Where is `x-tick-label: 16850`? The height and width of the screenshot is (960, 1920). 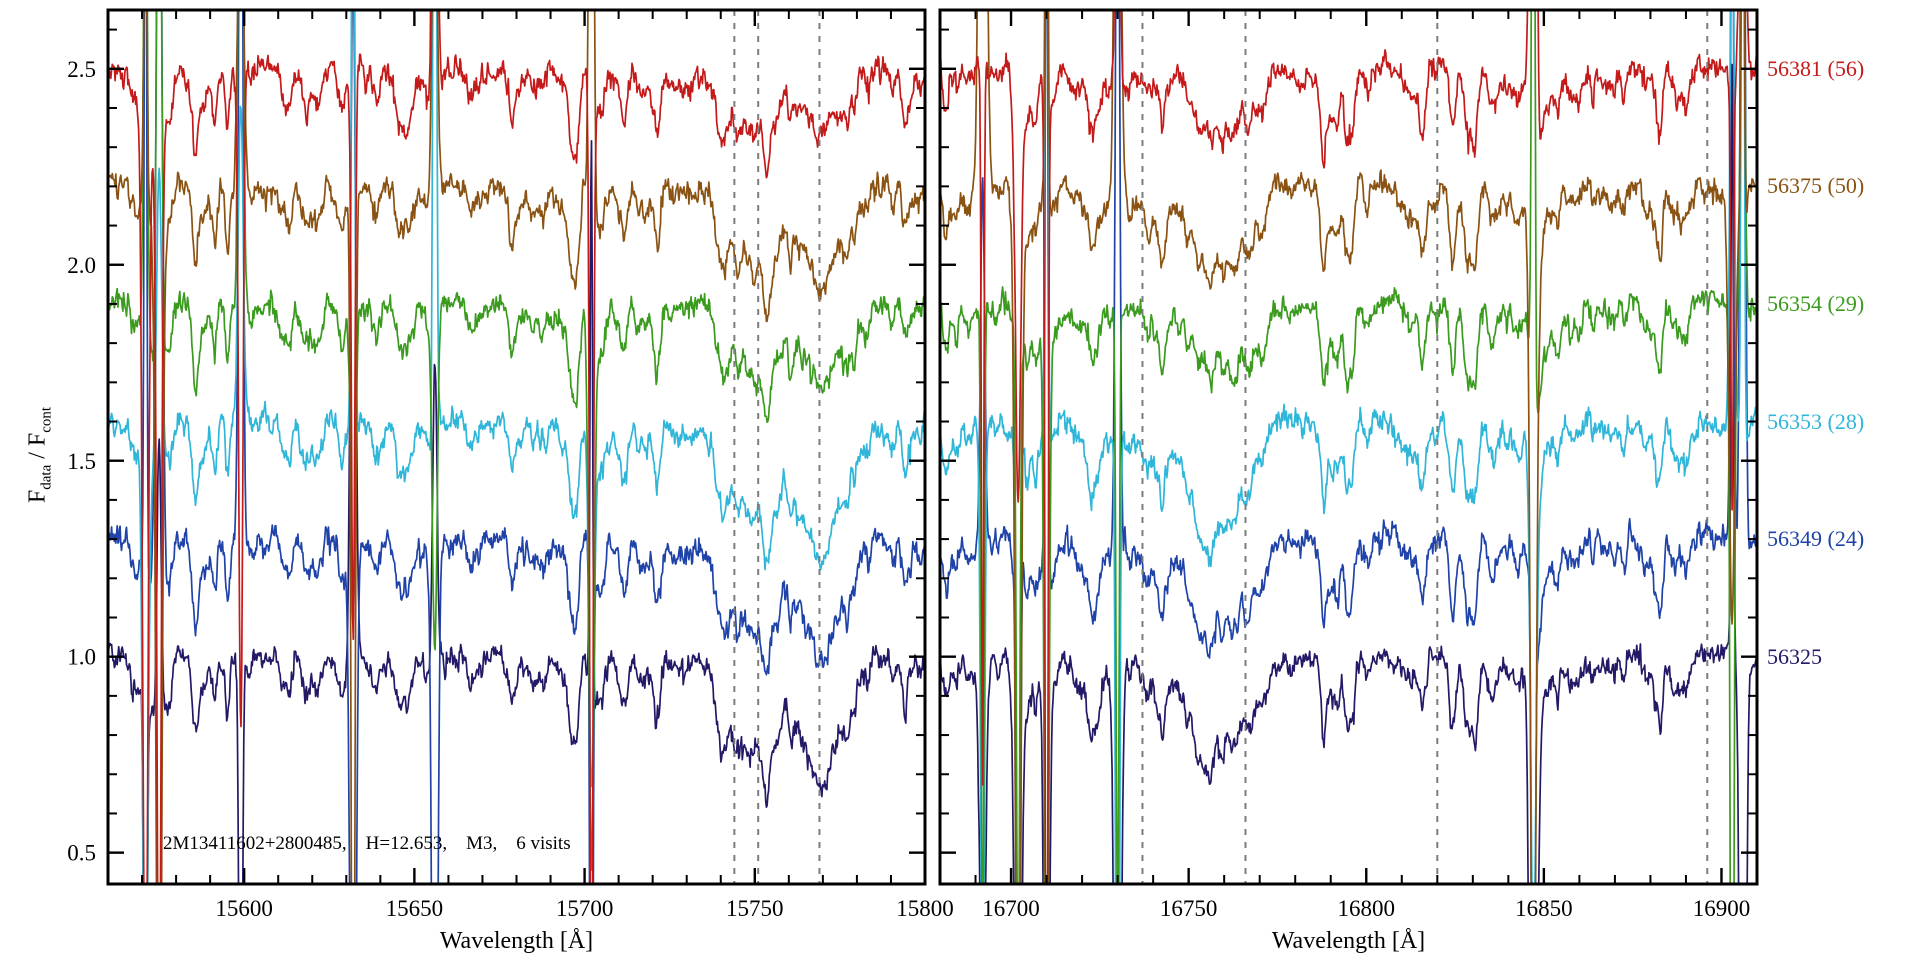
x-tick-label: 16850 is located at coordinates (1544, 908).